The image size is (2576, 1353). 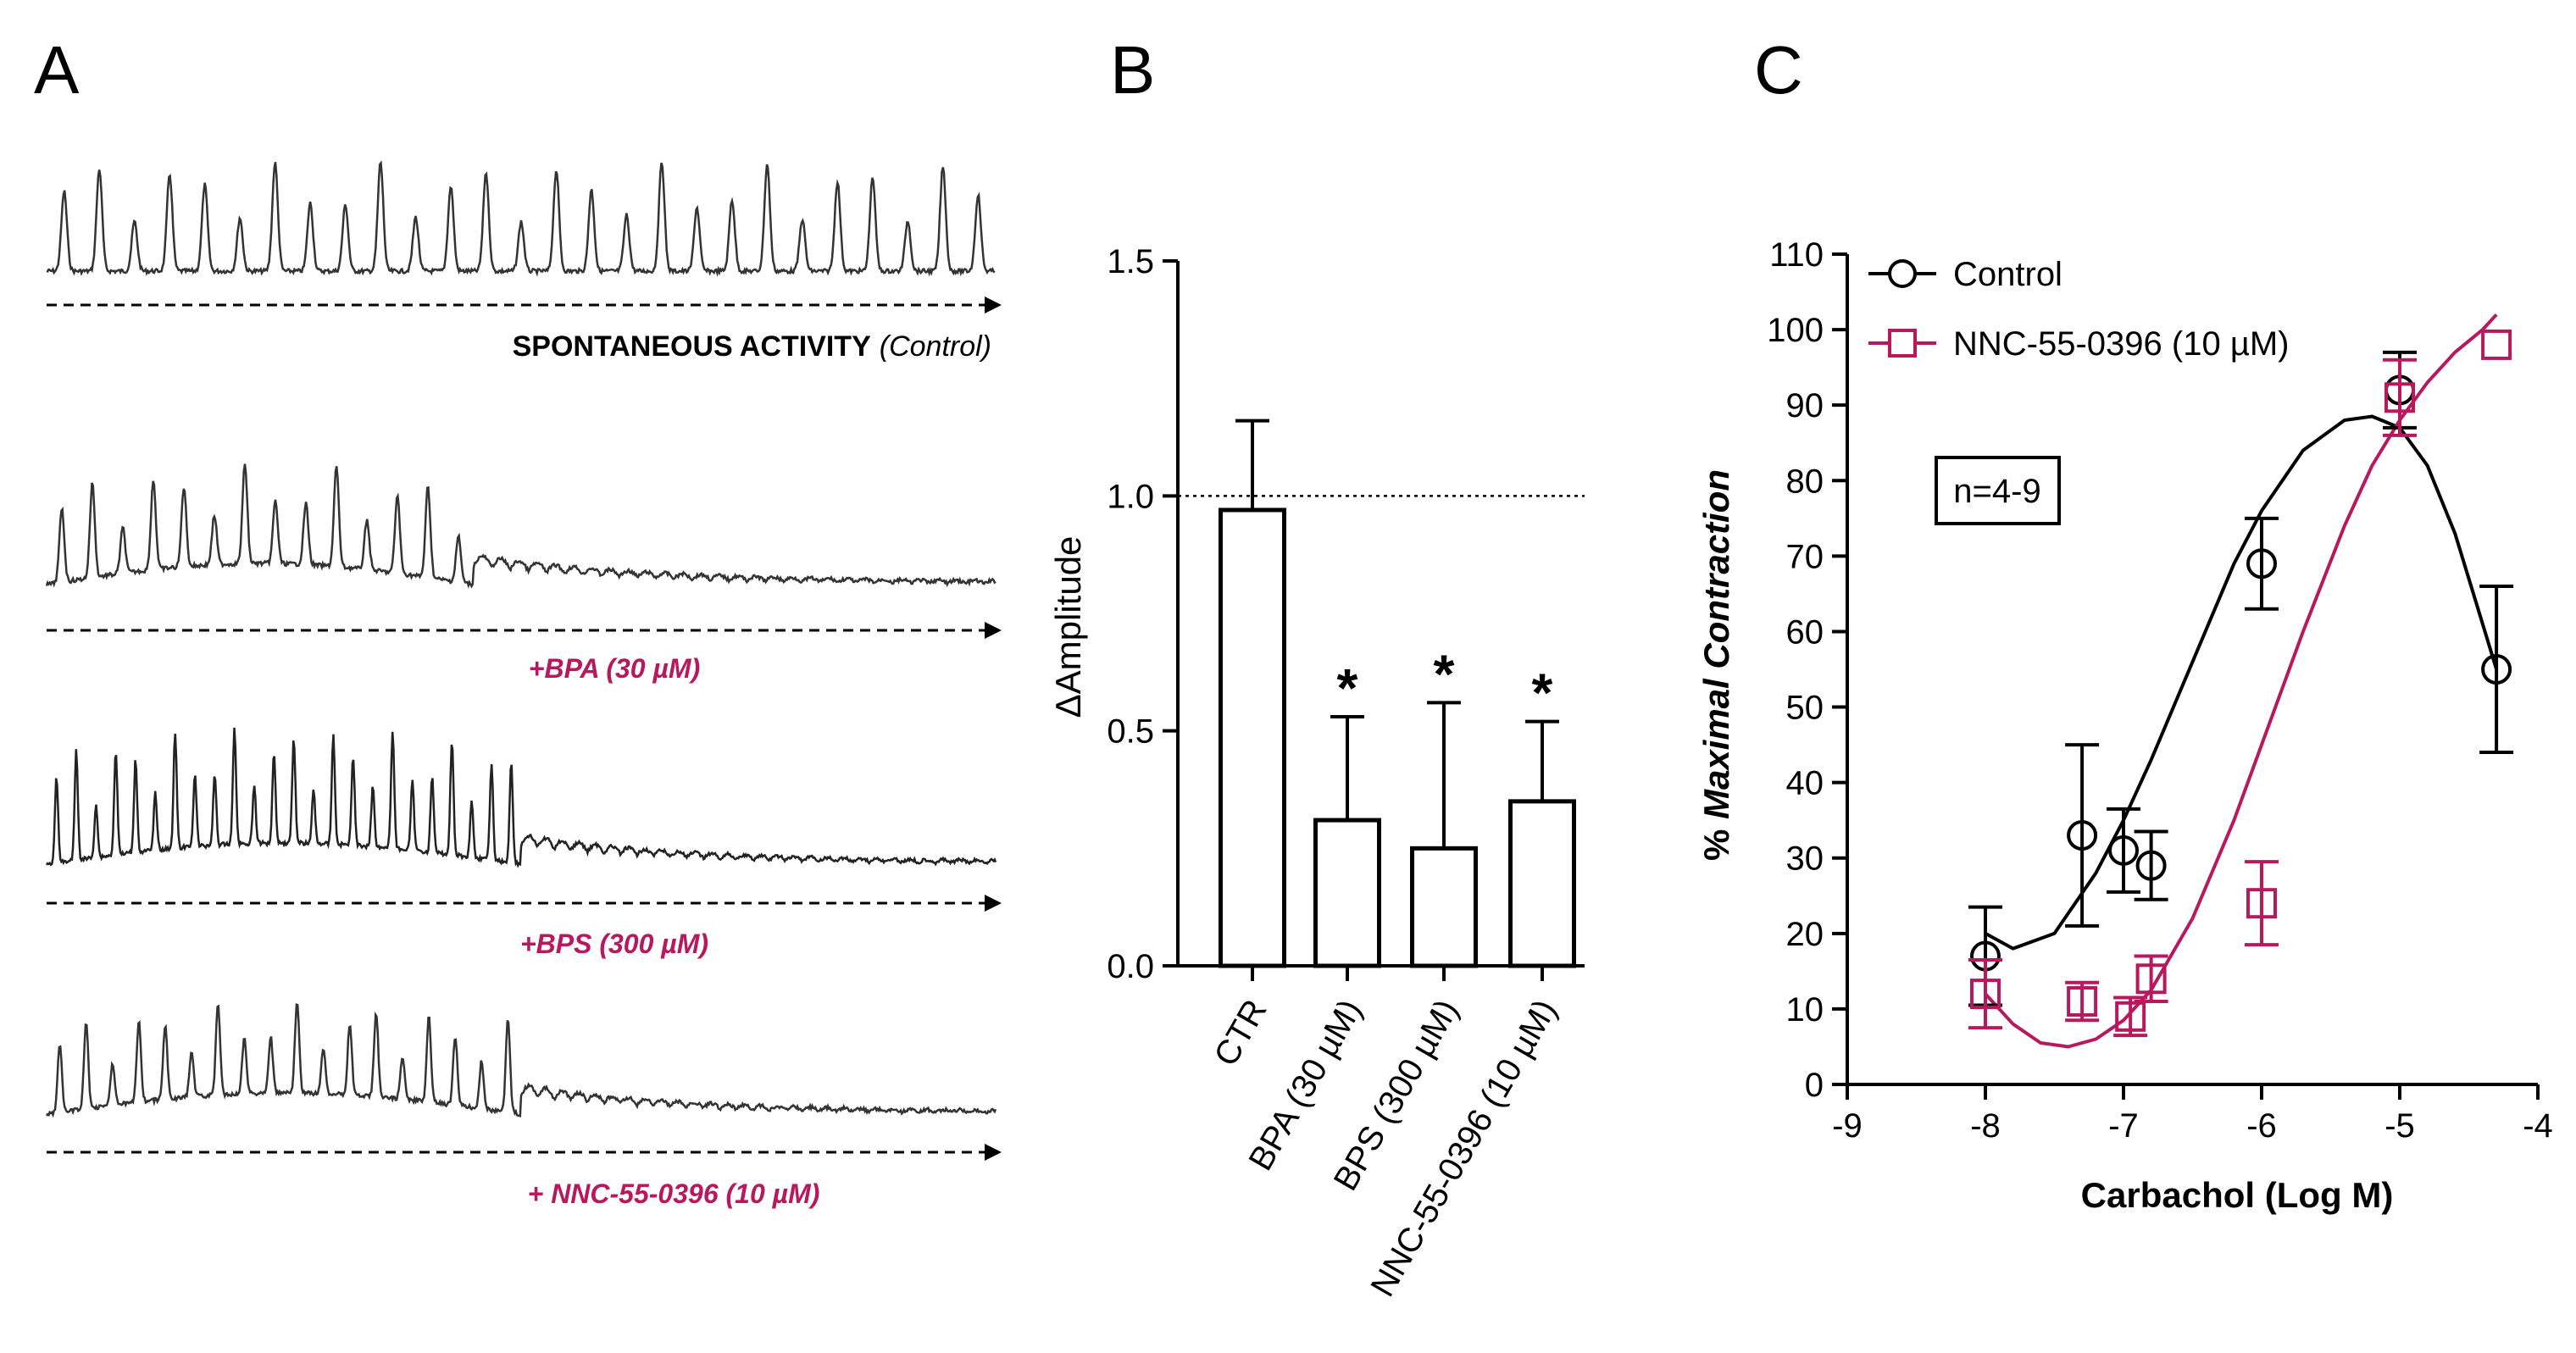 I want to click on y-tick-label: 90, so click(x=1805, y=406).